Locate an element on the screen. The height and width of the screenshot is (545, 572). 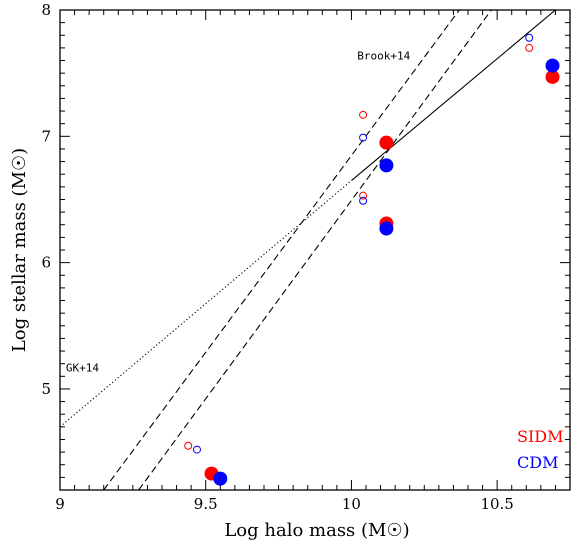
relation-line-solid is located at coordinates (453, 95).